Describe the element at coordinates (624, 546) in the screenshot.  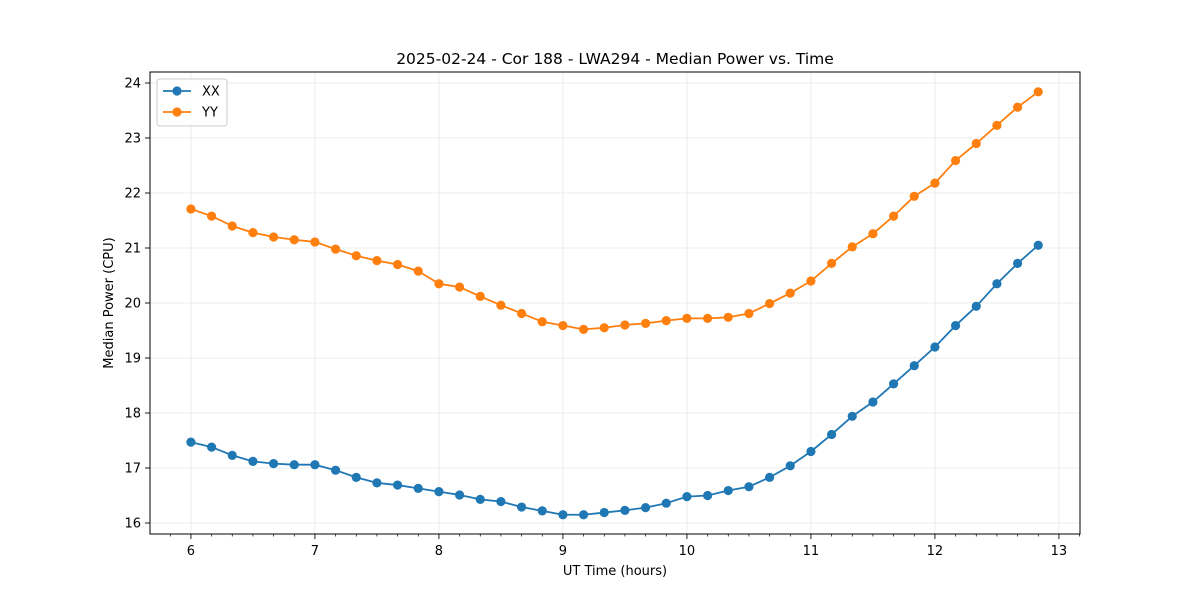
I see `x-axis: 6 7 8 9 10 11 12 13` at that location.